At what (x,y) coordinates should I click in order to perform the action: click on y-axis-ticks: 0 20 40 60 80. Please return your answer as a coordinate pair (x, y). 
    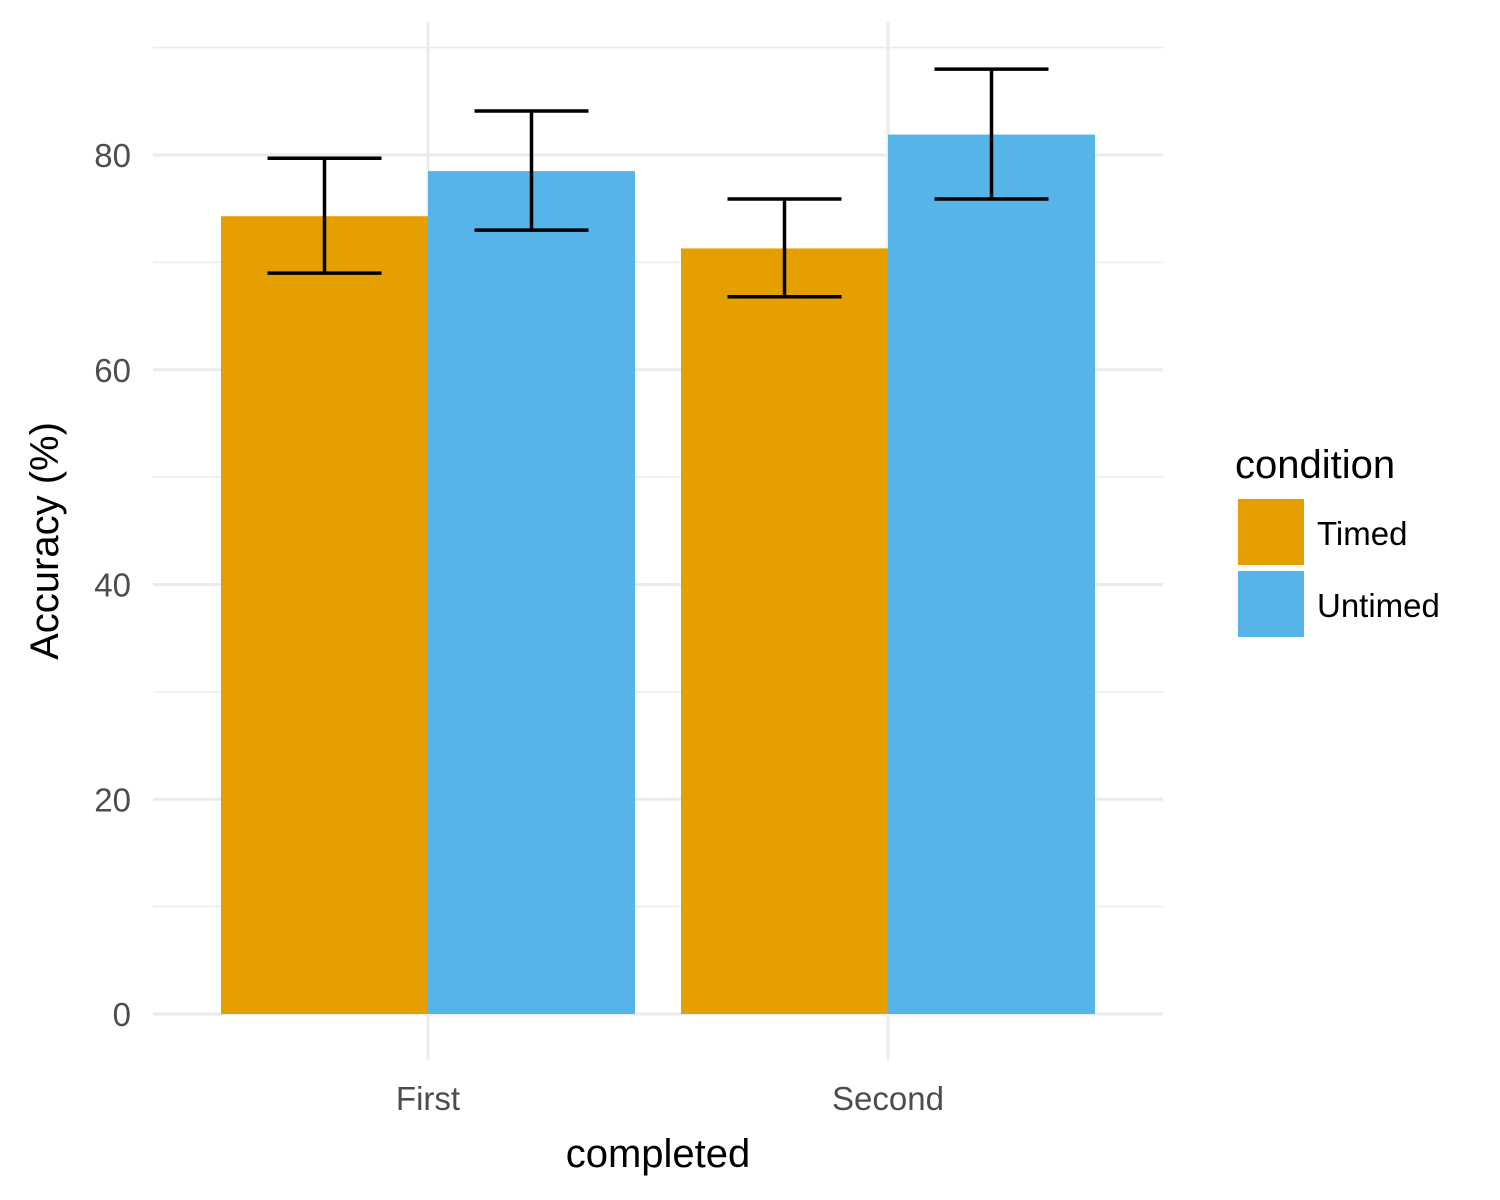
    Looking at the image, I should click on (112, 585).